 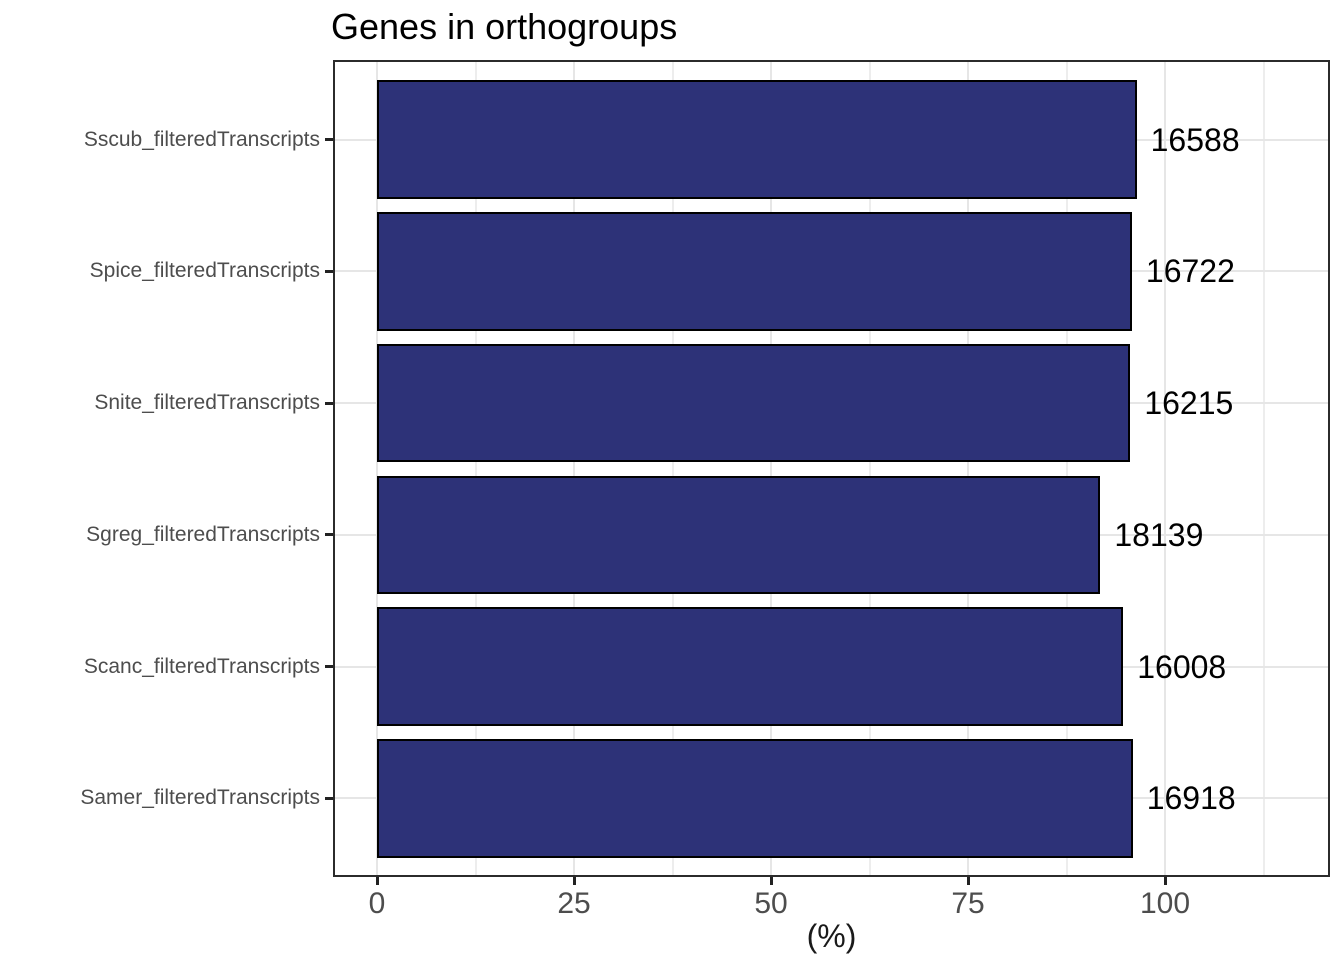 I want to click on x-tick-label: 25, so click(x=574, y=903).